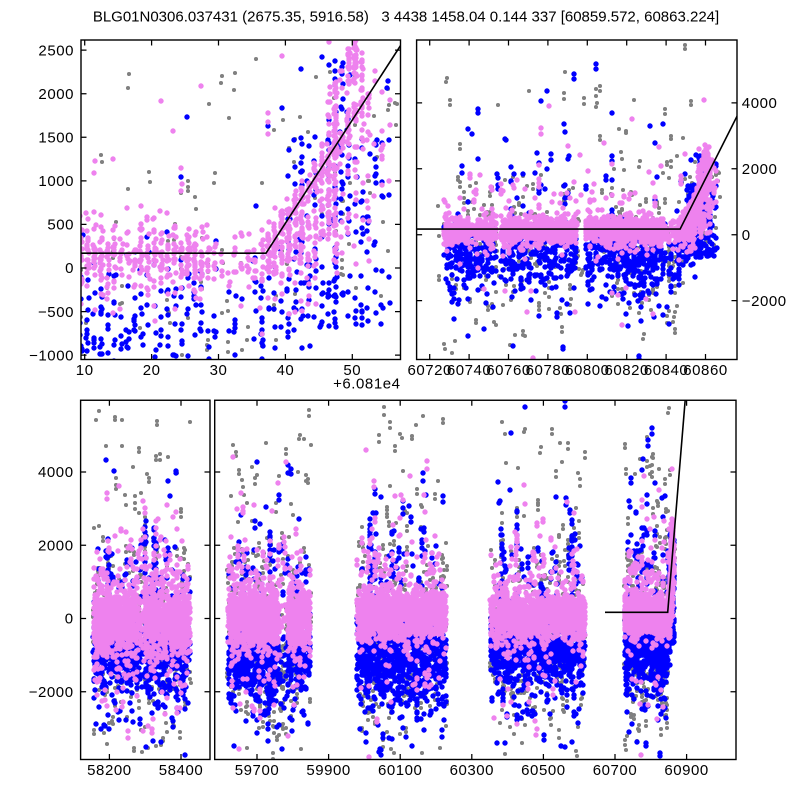 This screenshot has width=800, height=805. What do you see at coordinates (548, 370) in the screenshot?
I see `svg-text: 60780` at bounding box center [548, 370].